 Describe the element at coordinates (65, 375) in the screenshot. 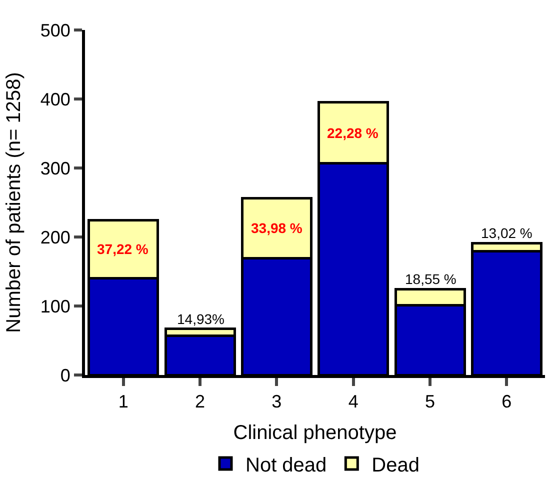

I see `y-tick-label: 0` at that location.